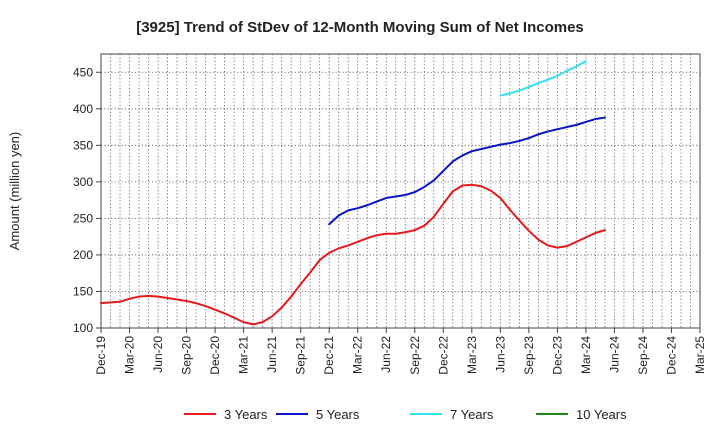  What do you see at coordinates (83, 291) in the screenshot?
I see `y-tick-label: 150` at bounding box center [83, 291].